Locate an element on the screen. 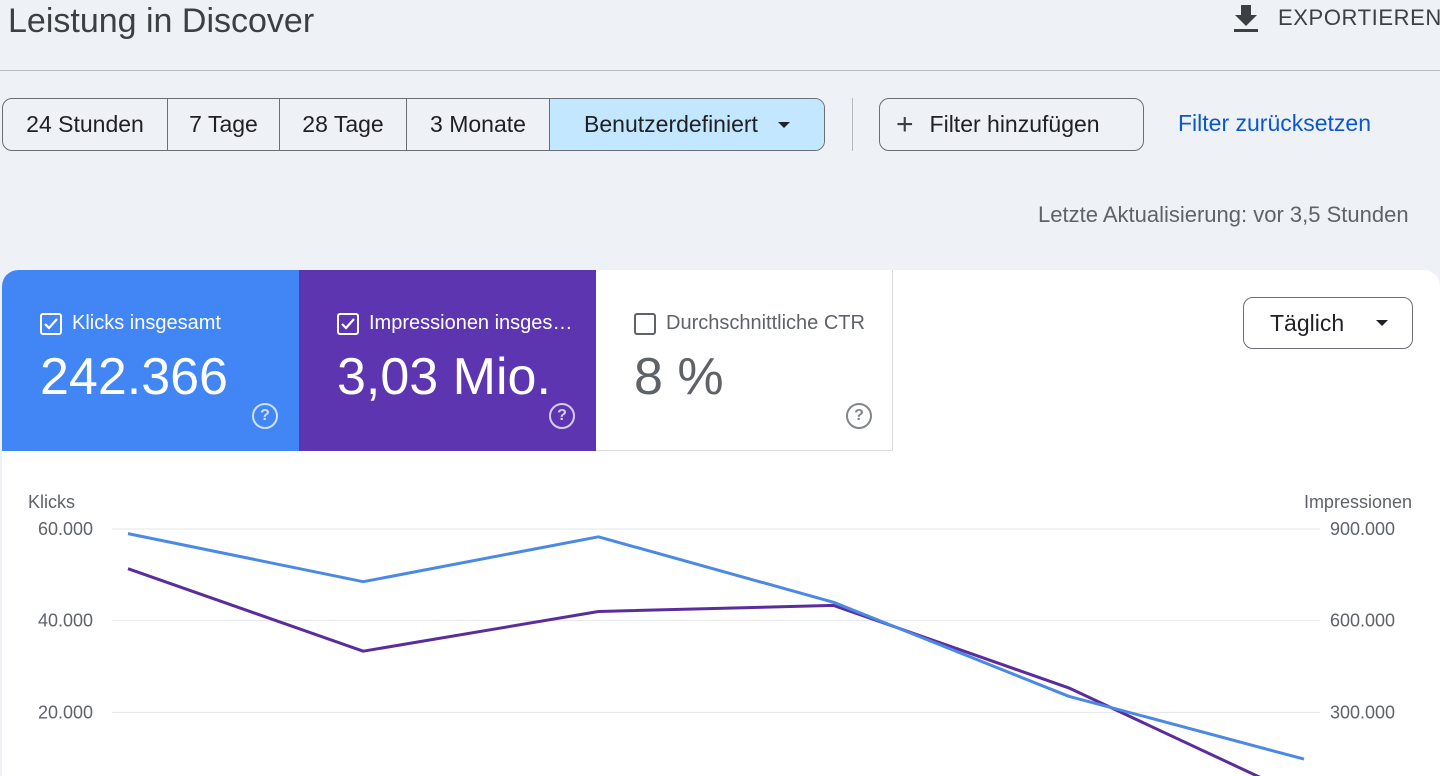 This screenshot has height=776, width=1440. header-divider is located at coordinates (720, 70).